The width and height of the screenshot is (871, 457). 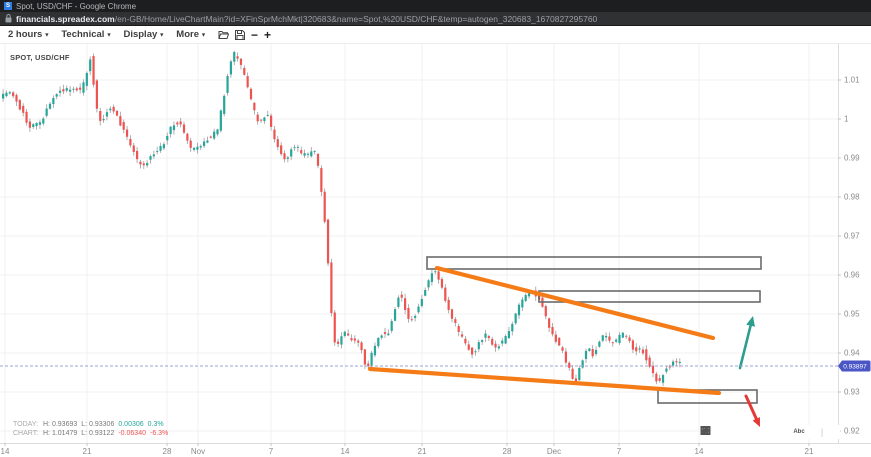 I want to click on menu-display: Display ▾, so click(x=143, y=34).